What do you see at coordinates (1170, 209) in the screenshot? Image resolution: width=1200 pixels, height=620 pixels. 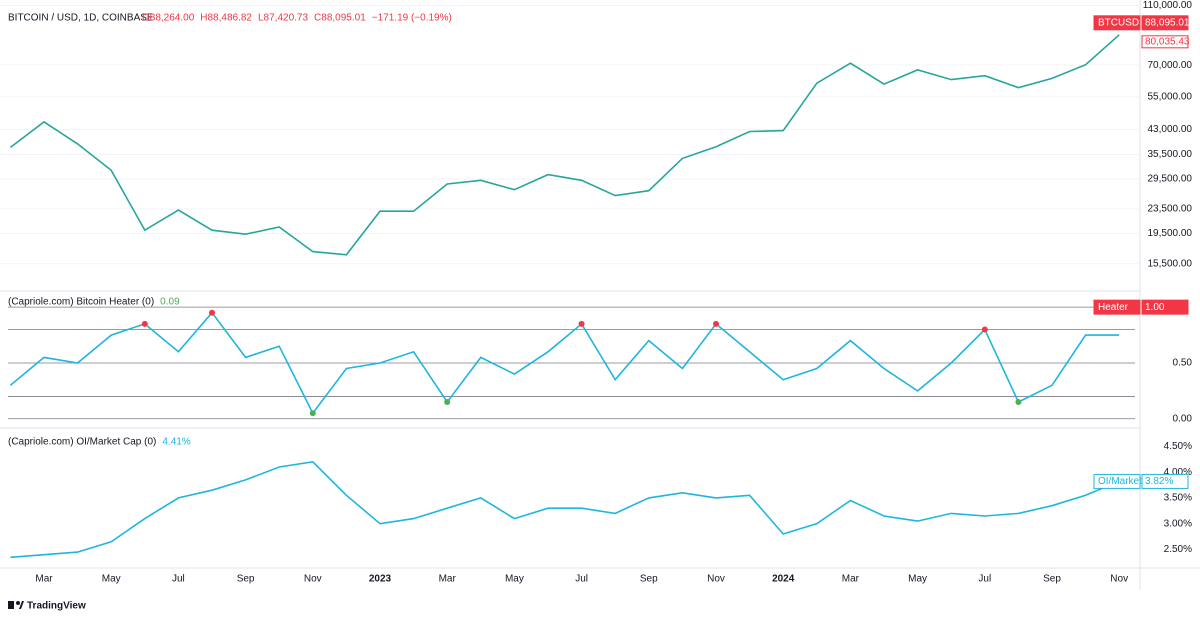 I see `y-tick-label: 23,500.00` at bounding box center [1170, 209].